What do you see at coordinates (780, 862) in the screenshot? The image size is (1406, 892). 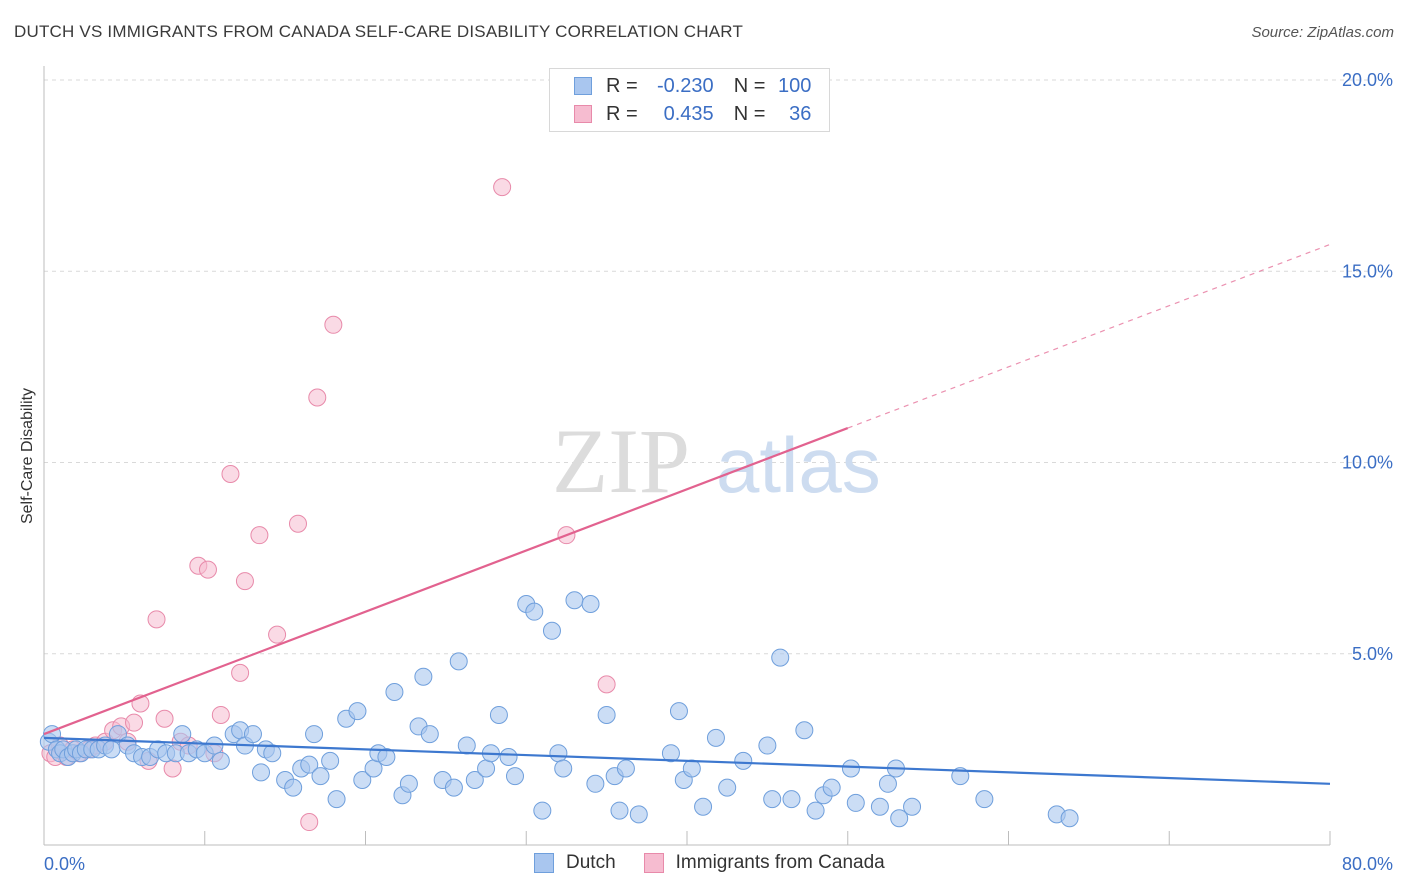 I see `legend-label-canada: Immigrants from Canada` at bounding box center [780, 862].